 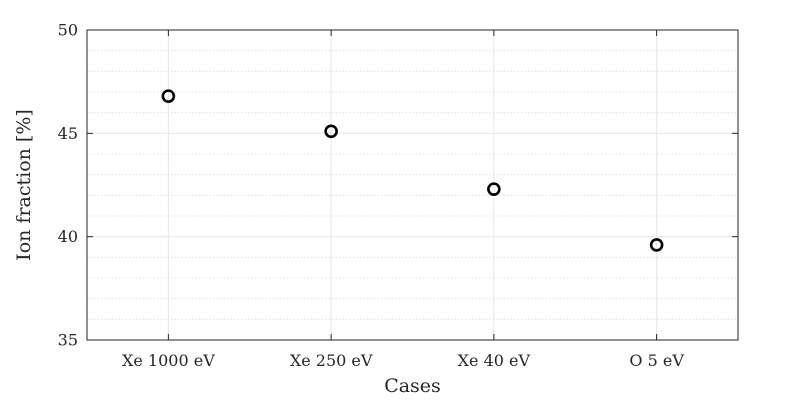 What do you see at coordinates (68, 185) in the screenshot?
I see `y-tick-labels: 35 40 45 50` at bounding box center [68, 185].